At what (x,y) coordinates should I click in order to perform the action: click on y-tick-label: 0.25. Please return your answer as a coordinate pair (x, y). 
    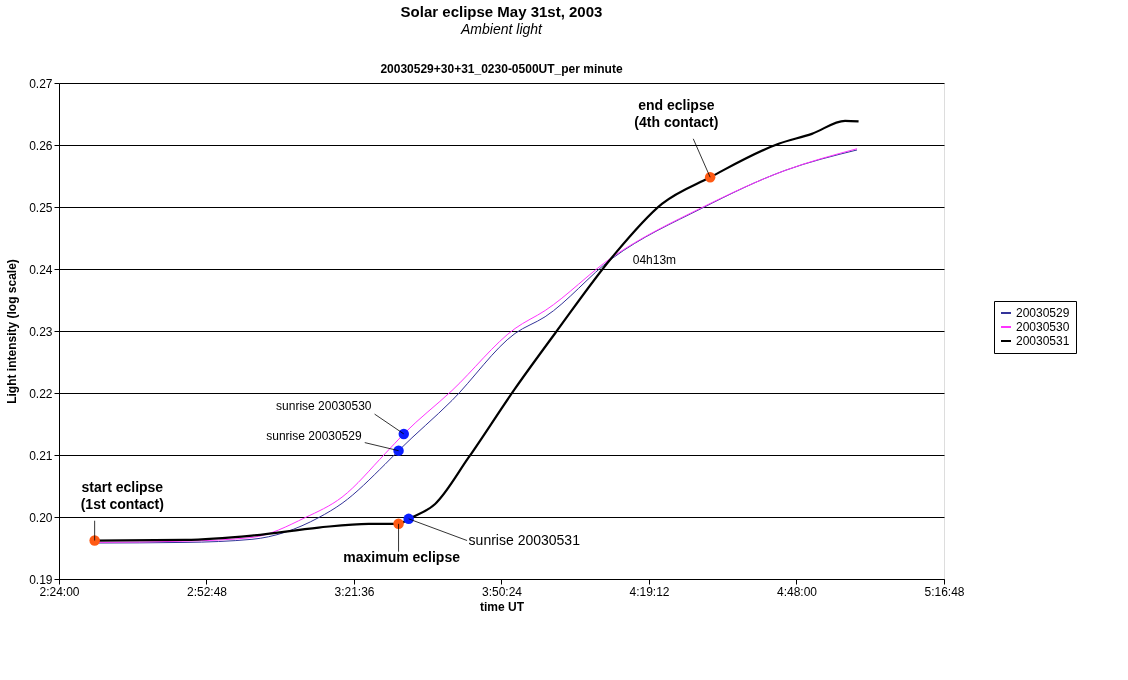
    Looking at the image, I should click on (41, 207).